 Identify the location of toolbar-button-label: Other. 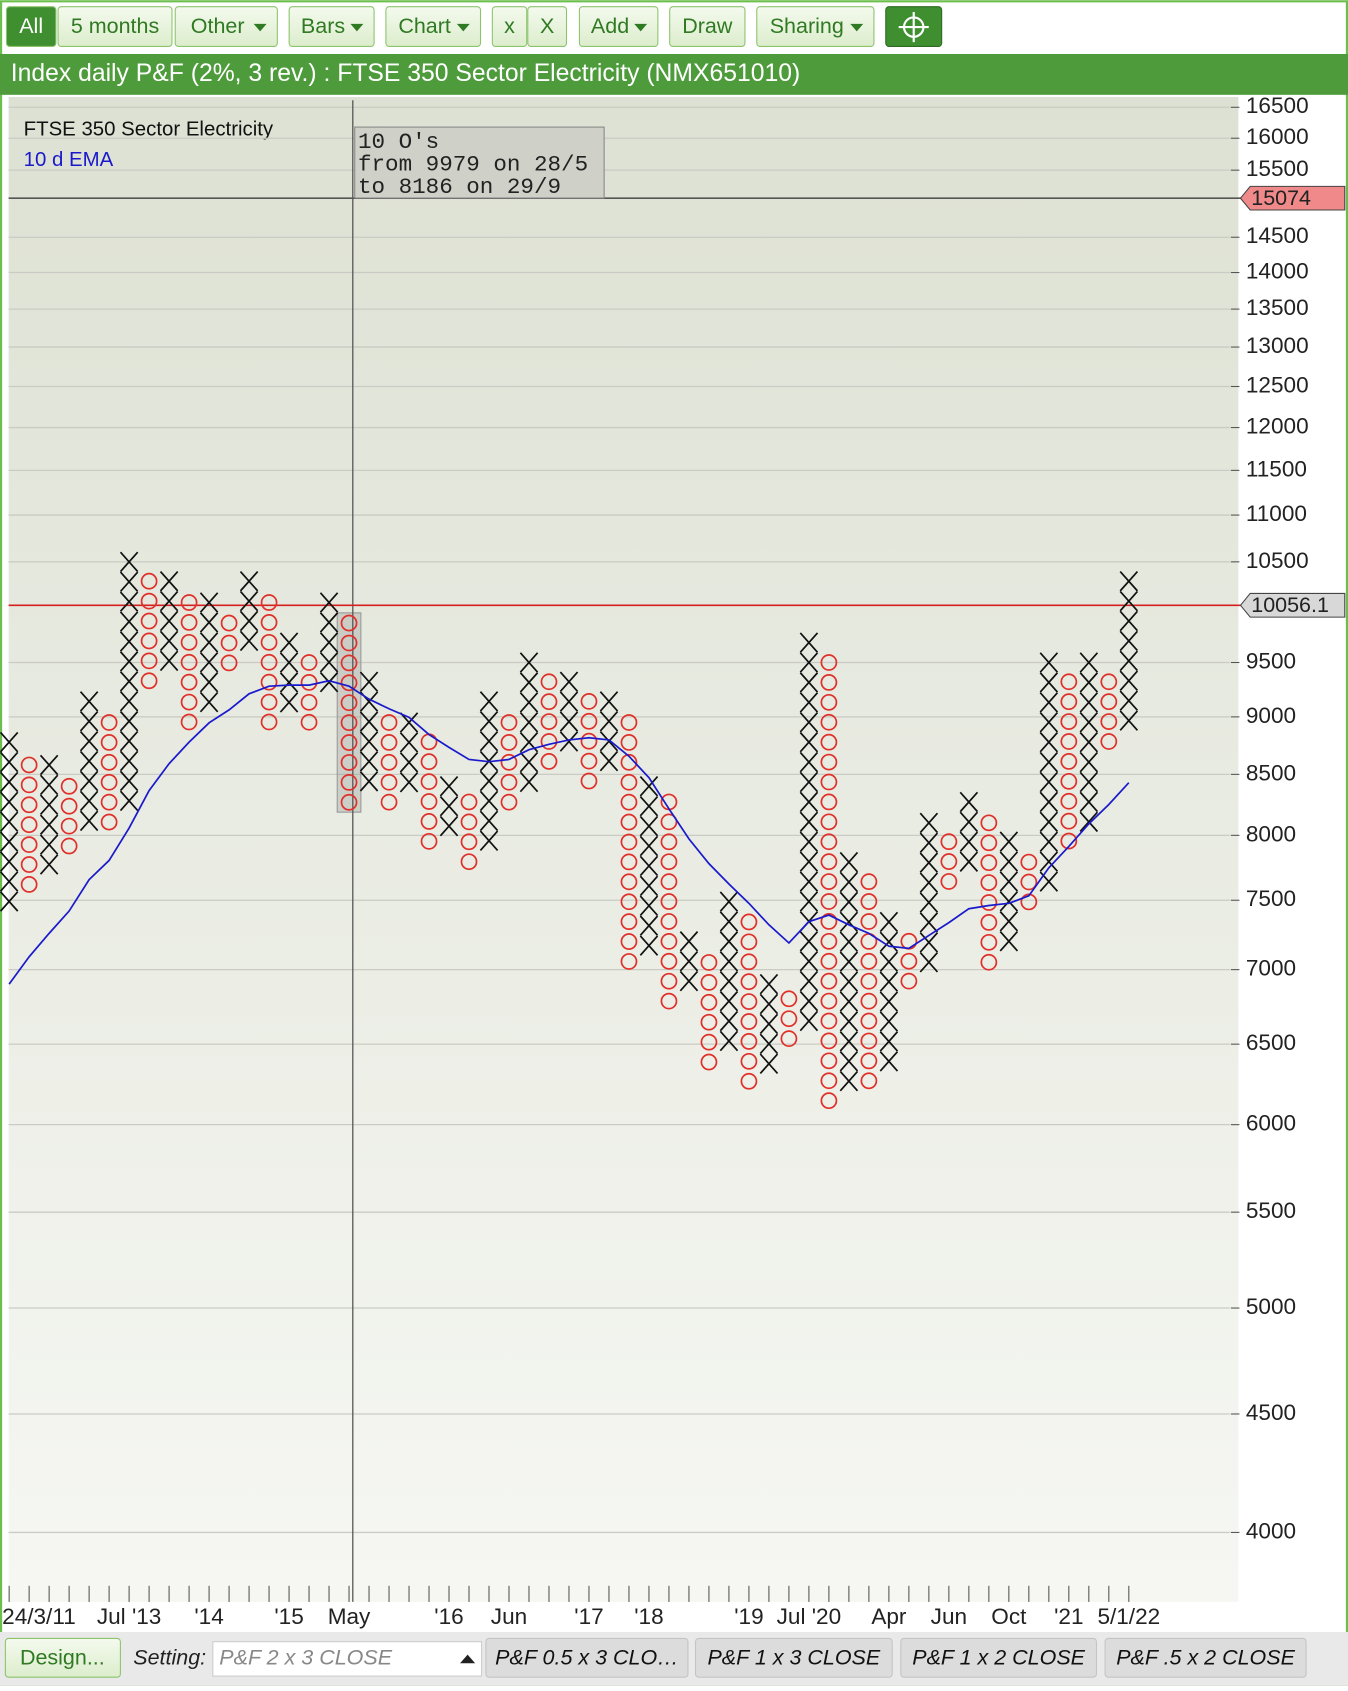
(218, 26).